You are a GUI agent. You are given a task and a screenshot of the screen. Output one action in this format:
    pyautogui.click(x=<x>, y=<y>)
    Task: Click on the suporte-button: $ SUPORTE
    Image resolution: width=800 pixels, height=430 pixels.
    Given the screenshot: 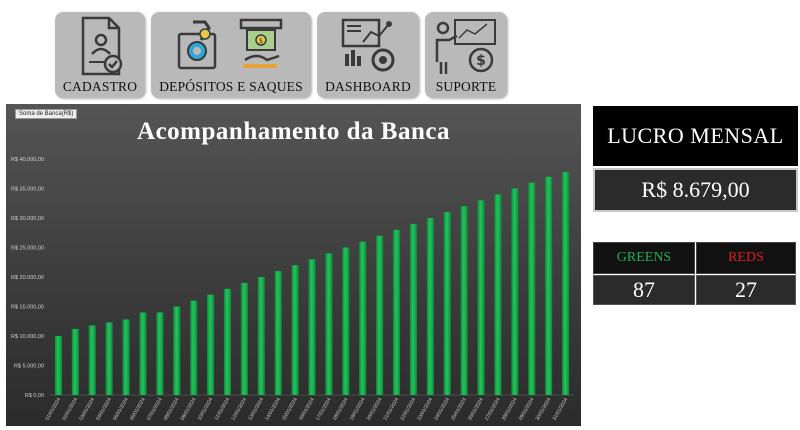 What is the action you would take?
    pyautogui.click(x=466, y=55)
    